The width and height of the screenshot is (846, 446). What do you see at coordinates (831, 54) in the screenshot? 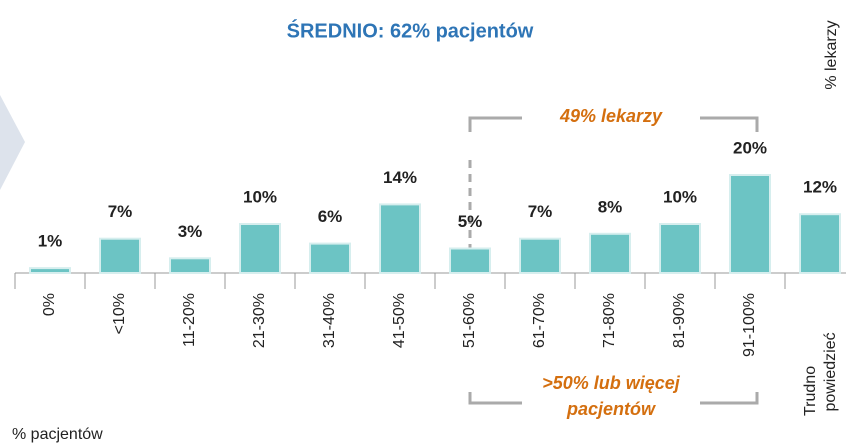
I see `y-axis-label: % lekarzy` at bounding box center [831, 54].